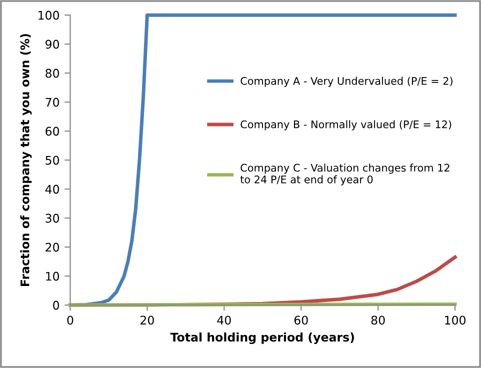 Image resolution: width=481 pixels, height=368 pixels. What do you see at coordinates (53, 160) in the screenshot?
I see `y-tick-label: 50` at bounding box center [53, 160].